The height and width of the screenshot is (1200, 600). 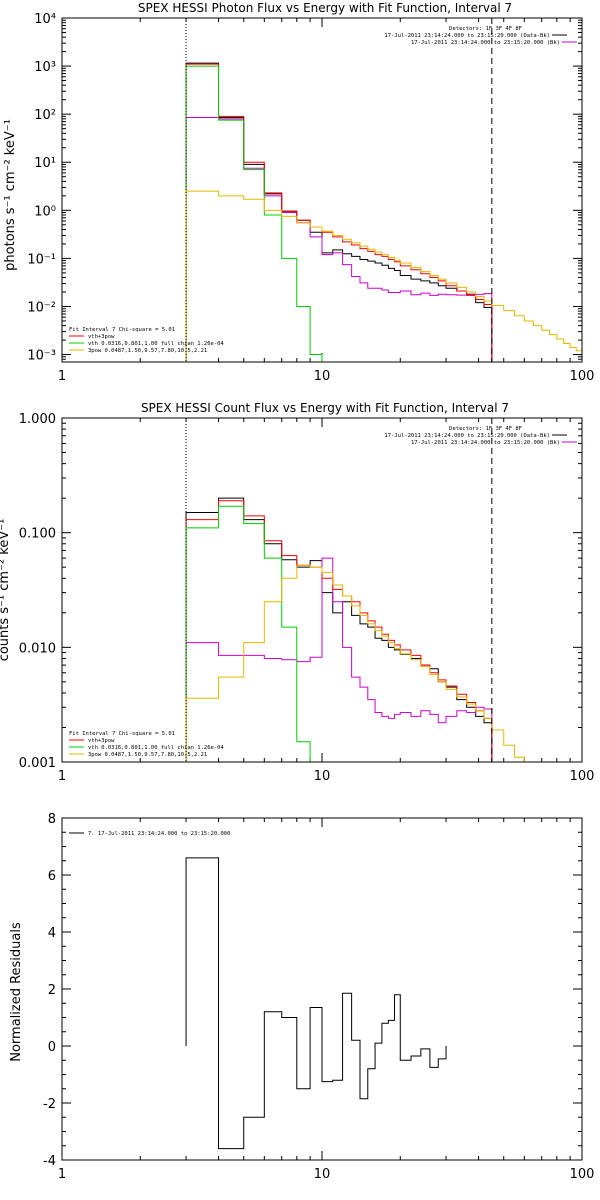 What do you see at coordinates (45, 115) in the screenshot?
I see `y-tick-label: 10²` at bounding box center [45, 115].